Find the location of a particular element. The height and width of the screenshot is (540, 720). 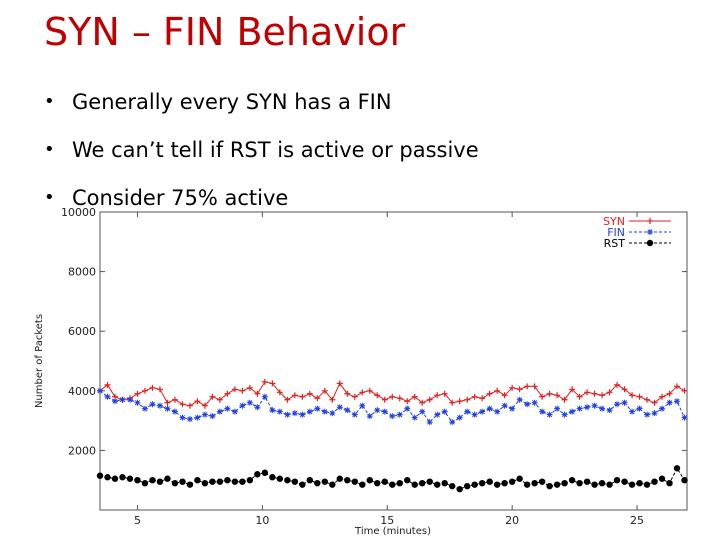

x-axis-title: Time (minutes) is located at coordinates (392, 531).